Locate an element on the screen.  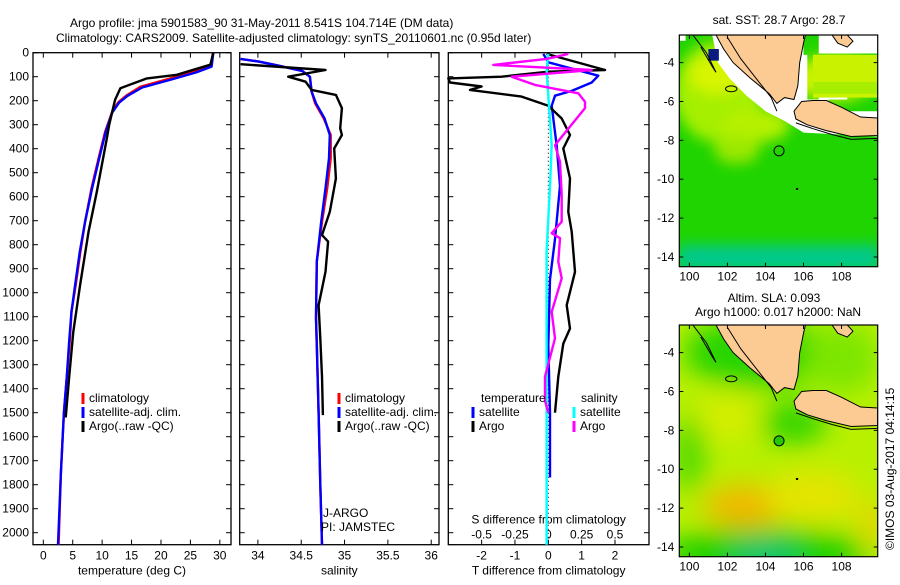
sumatra-land is located at coordinates (760, 359).